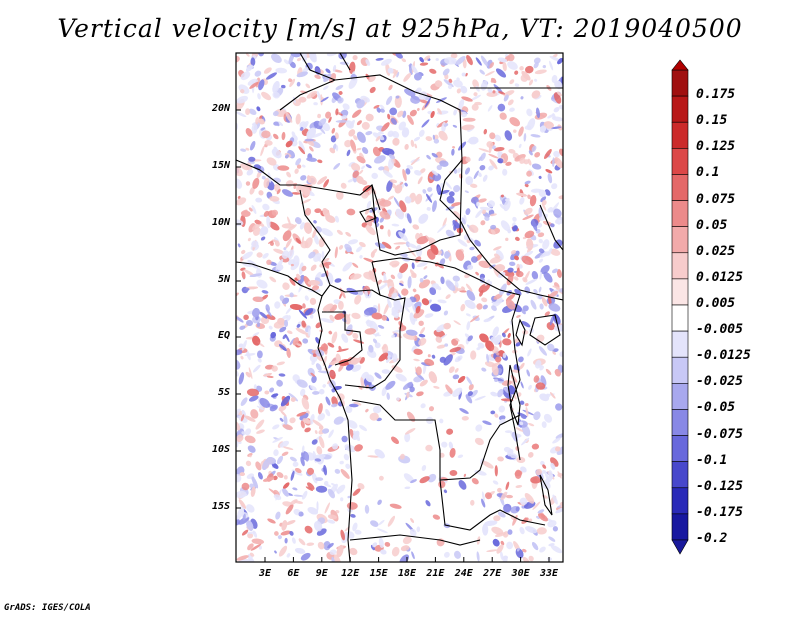 The height and width of the screenshot is (618, 800). Describe the element at coordinates (719, 512) in the screenshot. I see `colorbar-label: -0.175` at that location.